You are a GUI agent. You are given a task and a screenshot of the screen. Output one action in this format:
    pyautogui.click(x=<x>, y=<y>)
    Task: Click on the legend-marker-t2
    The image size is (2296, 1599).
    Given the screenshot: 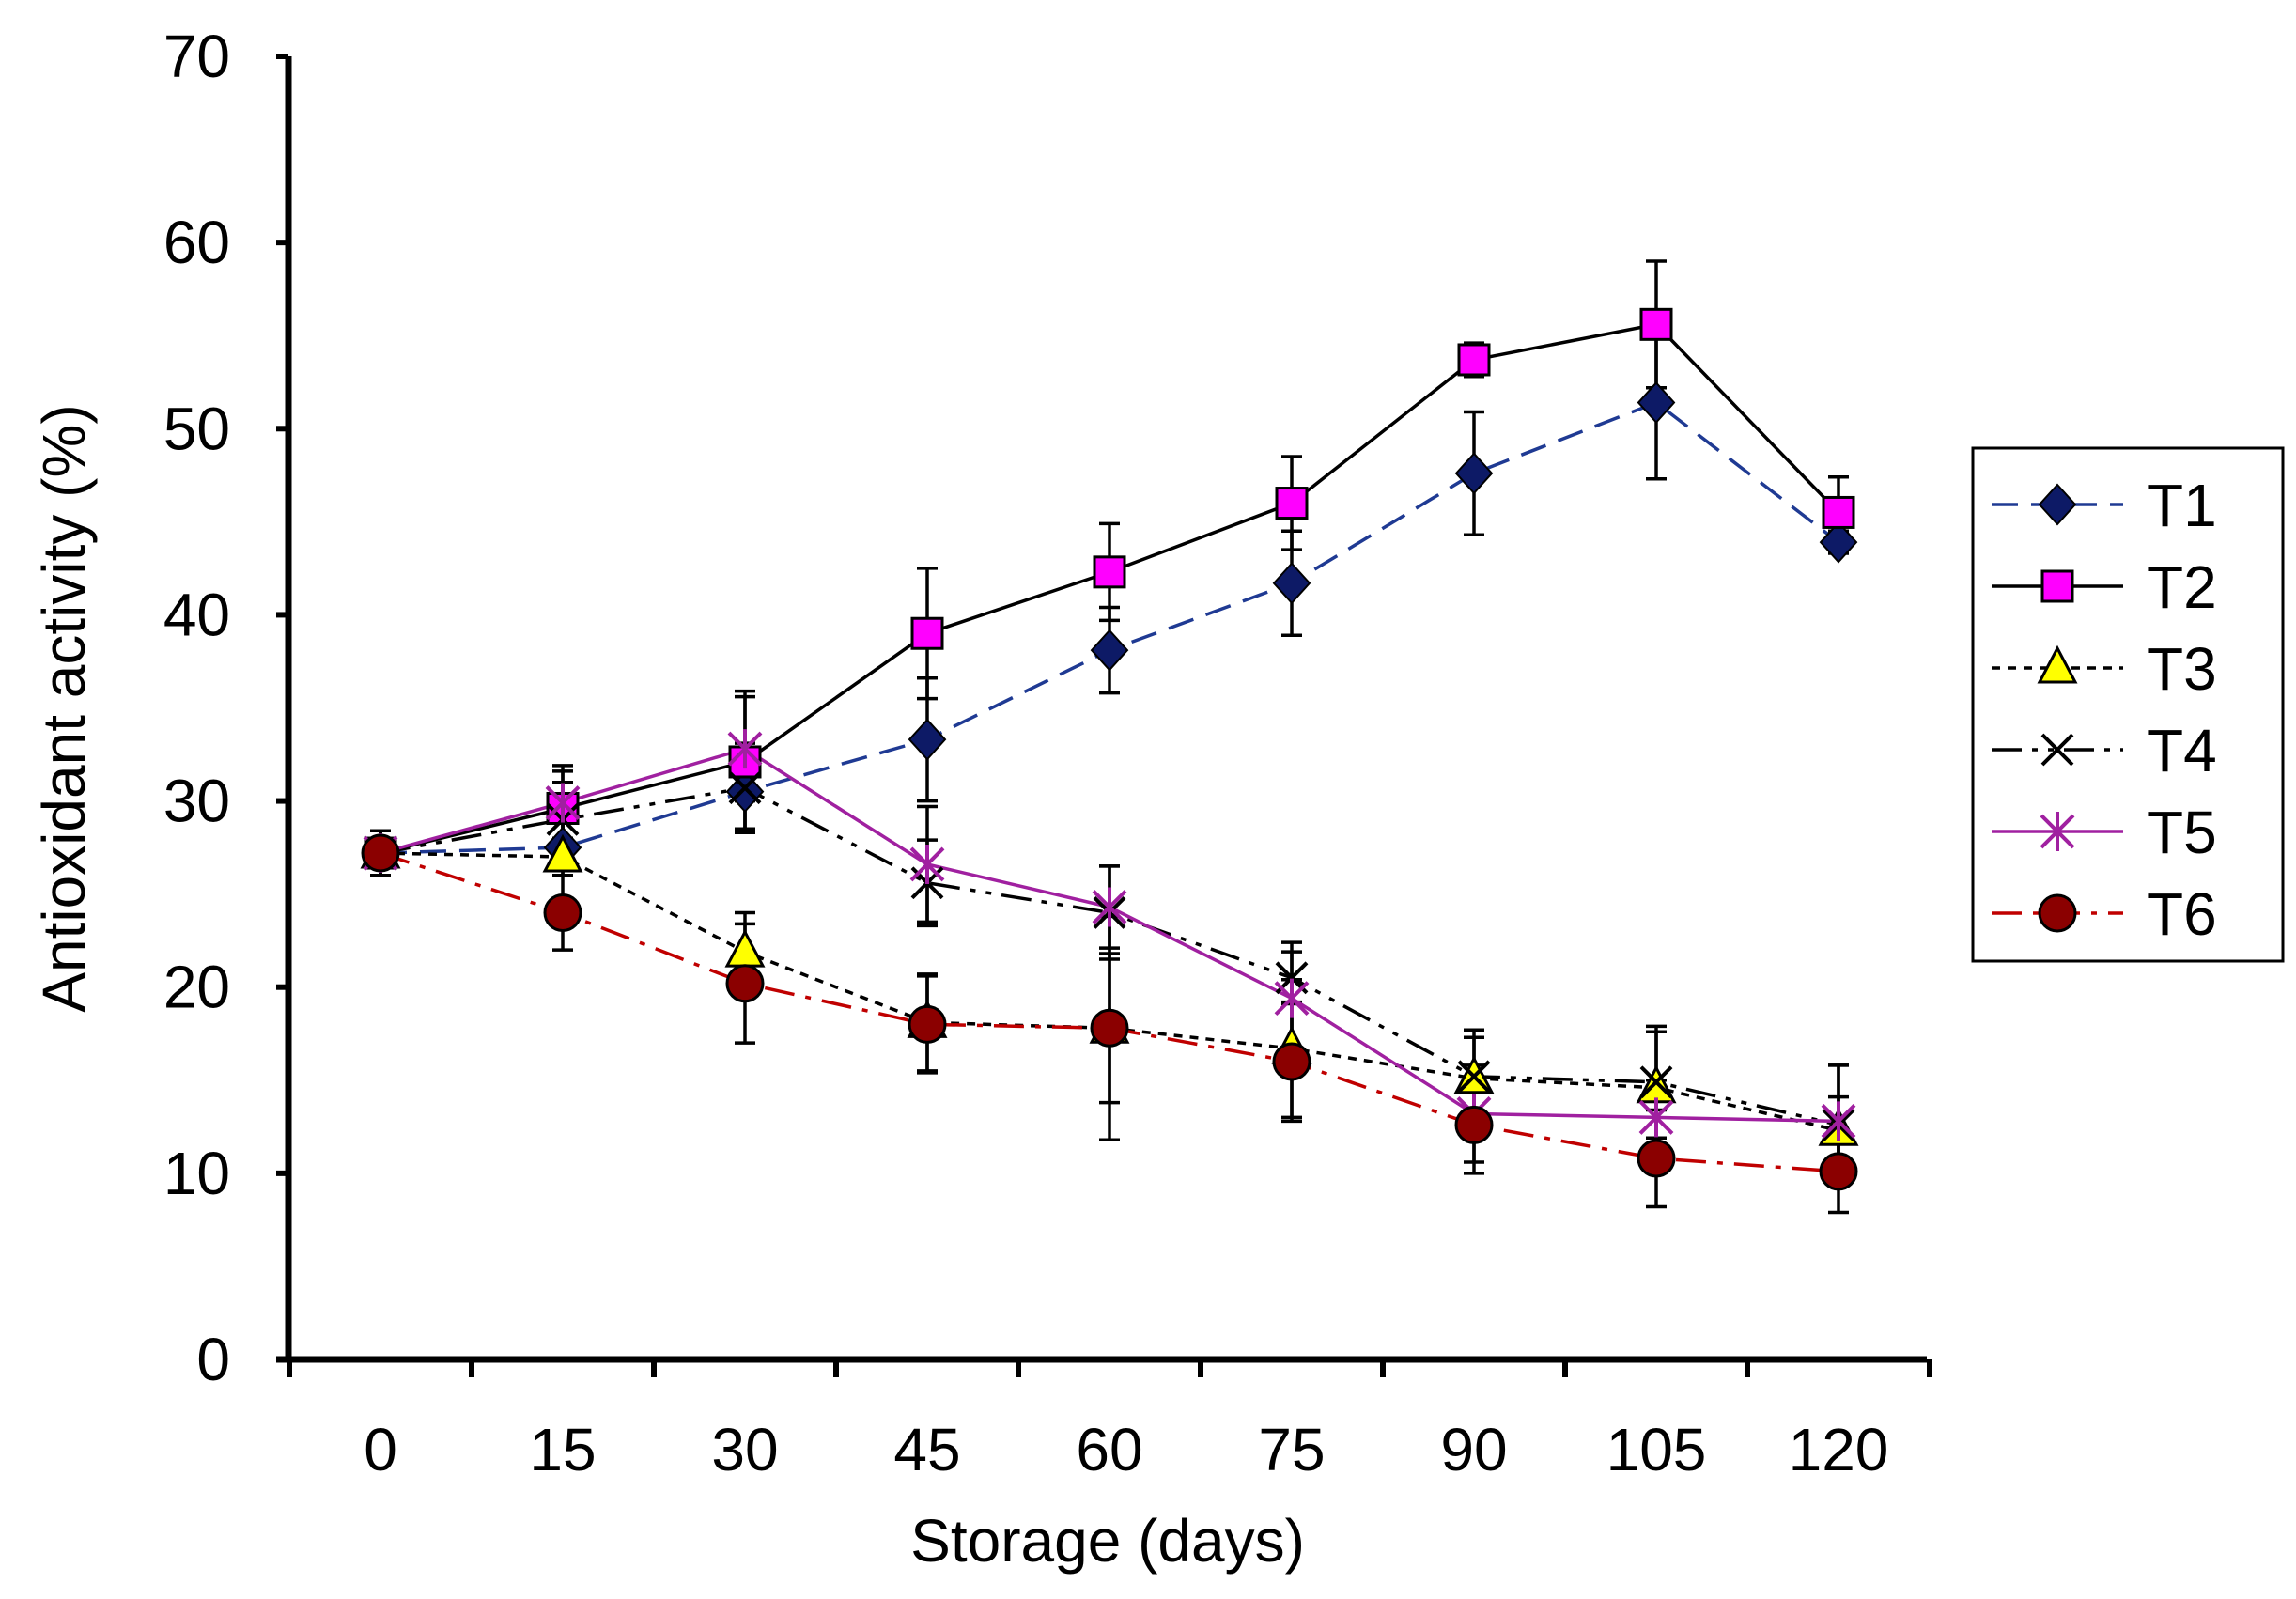 What is the action you would take?
    pyautogui.click(x=2057, y=586)
    